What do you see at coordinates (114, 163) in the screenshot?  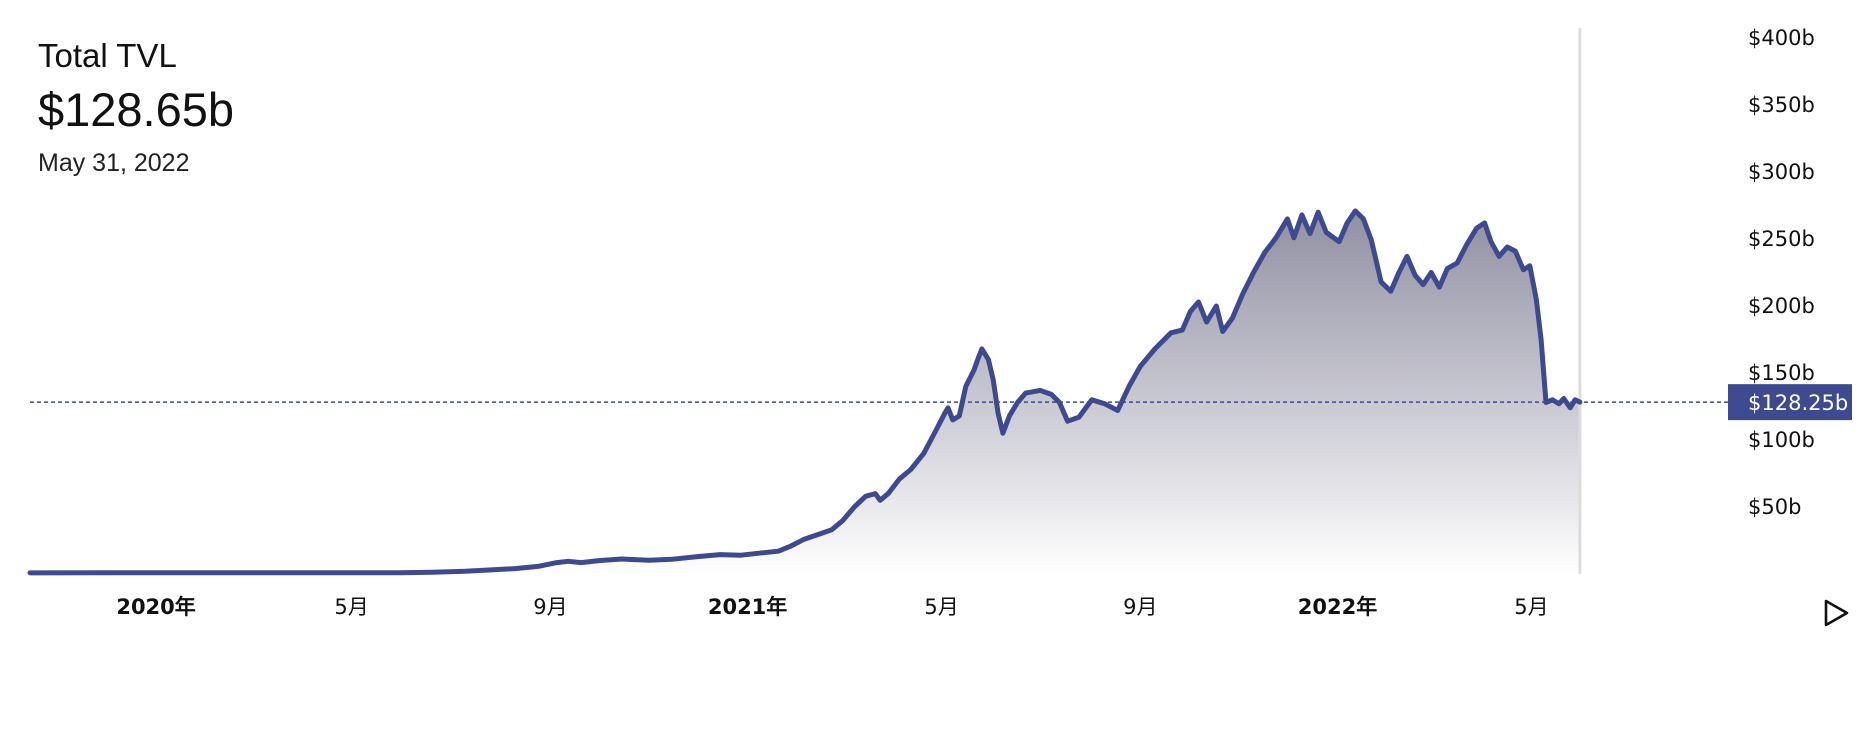 I see `tvl-date: May 31, 2022` at bounding box center [114, 163].